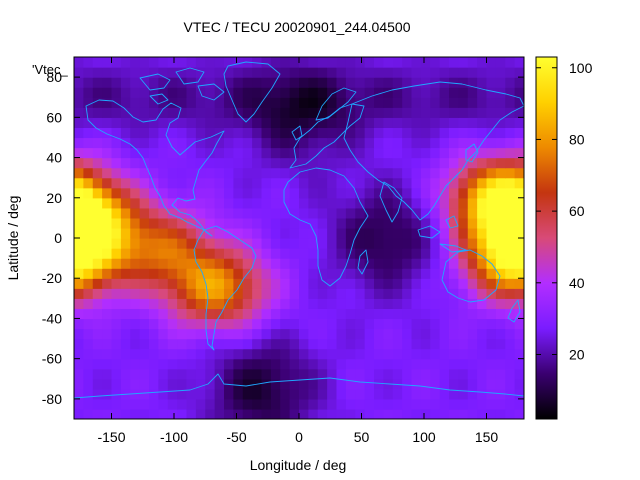 This screenshot has height=480, width=640. I want to click on colorbar-tick-label: 80, so click(577, 139).